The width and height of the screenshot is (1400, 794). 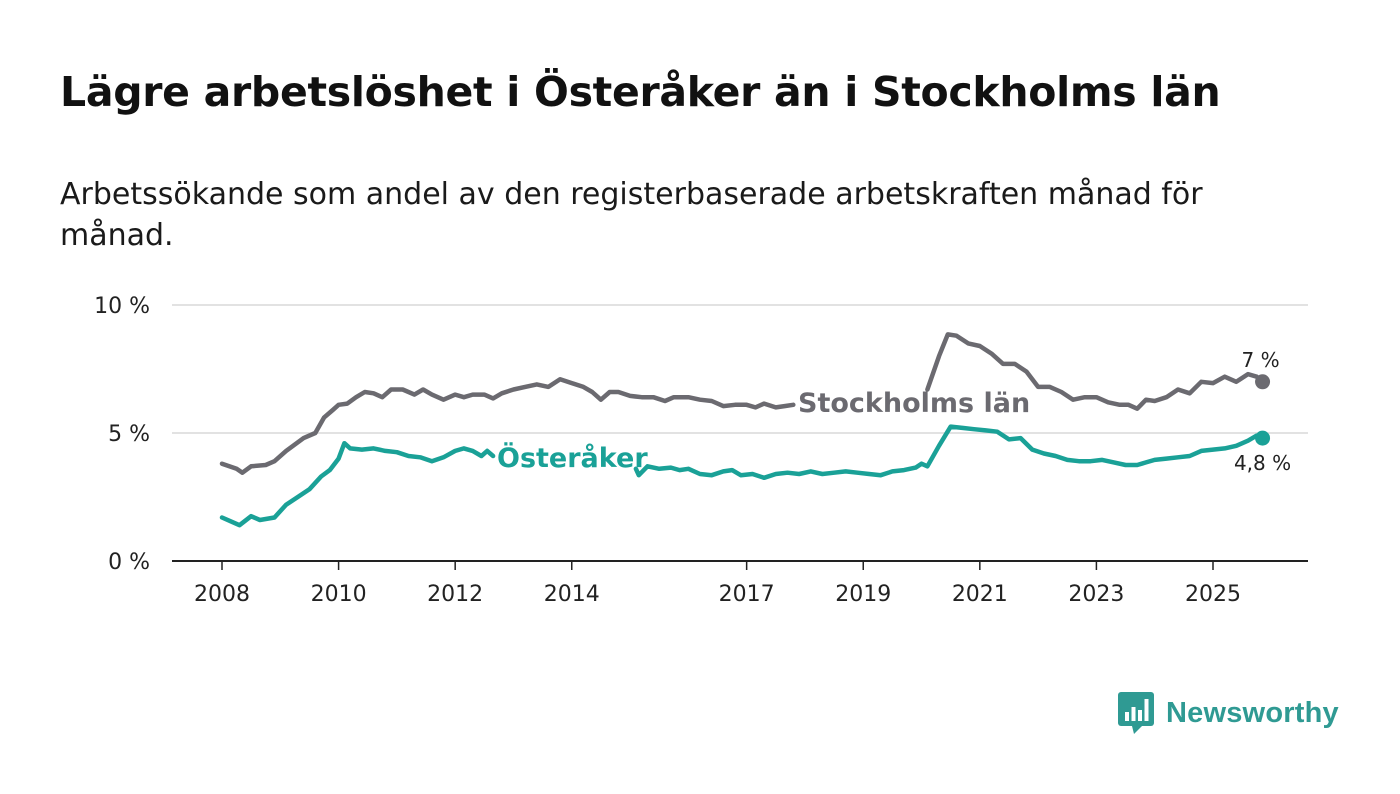 I want to click on x-tick-label: 2010, so click(x=339, y=594).